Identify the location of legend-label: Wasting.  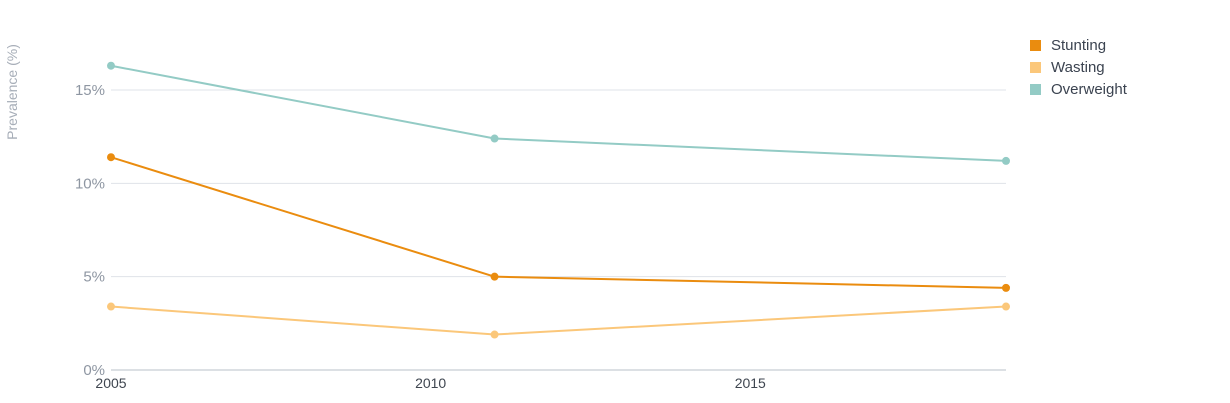
(1078, 67).